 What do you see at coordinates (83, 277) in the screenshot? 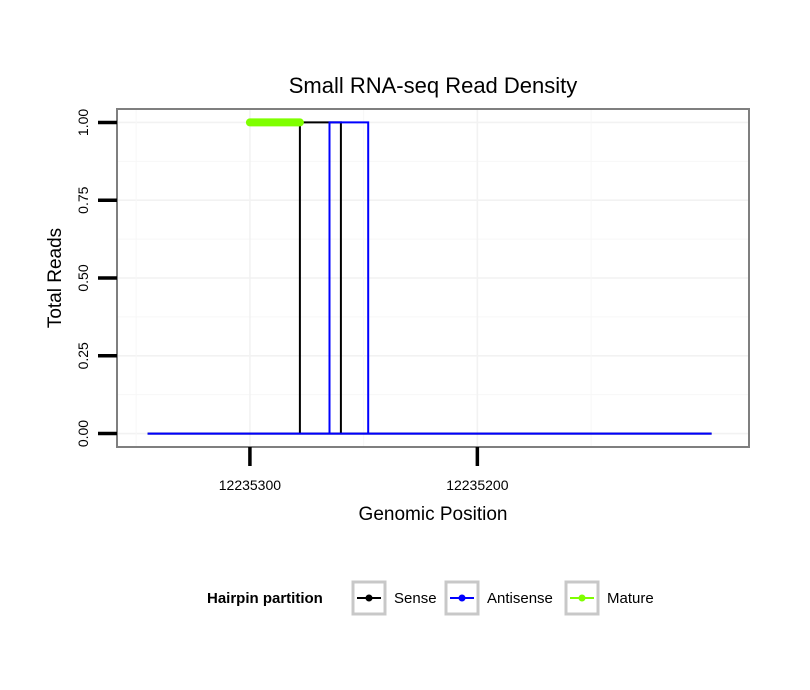
I see `y-tick-label: 0.50` at bounding box center [83, 277].